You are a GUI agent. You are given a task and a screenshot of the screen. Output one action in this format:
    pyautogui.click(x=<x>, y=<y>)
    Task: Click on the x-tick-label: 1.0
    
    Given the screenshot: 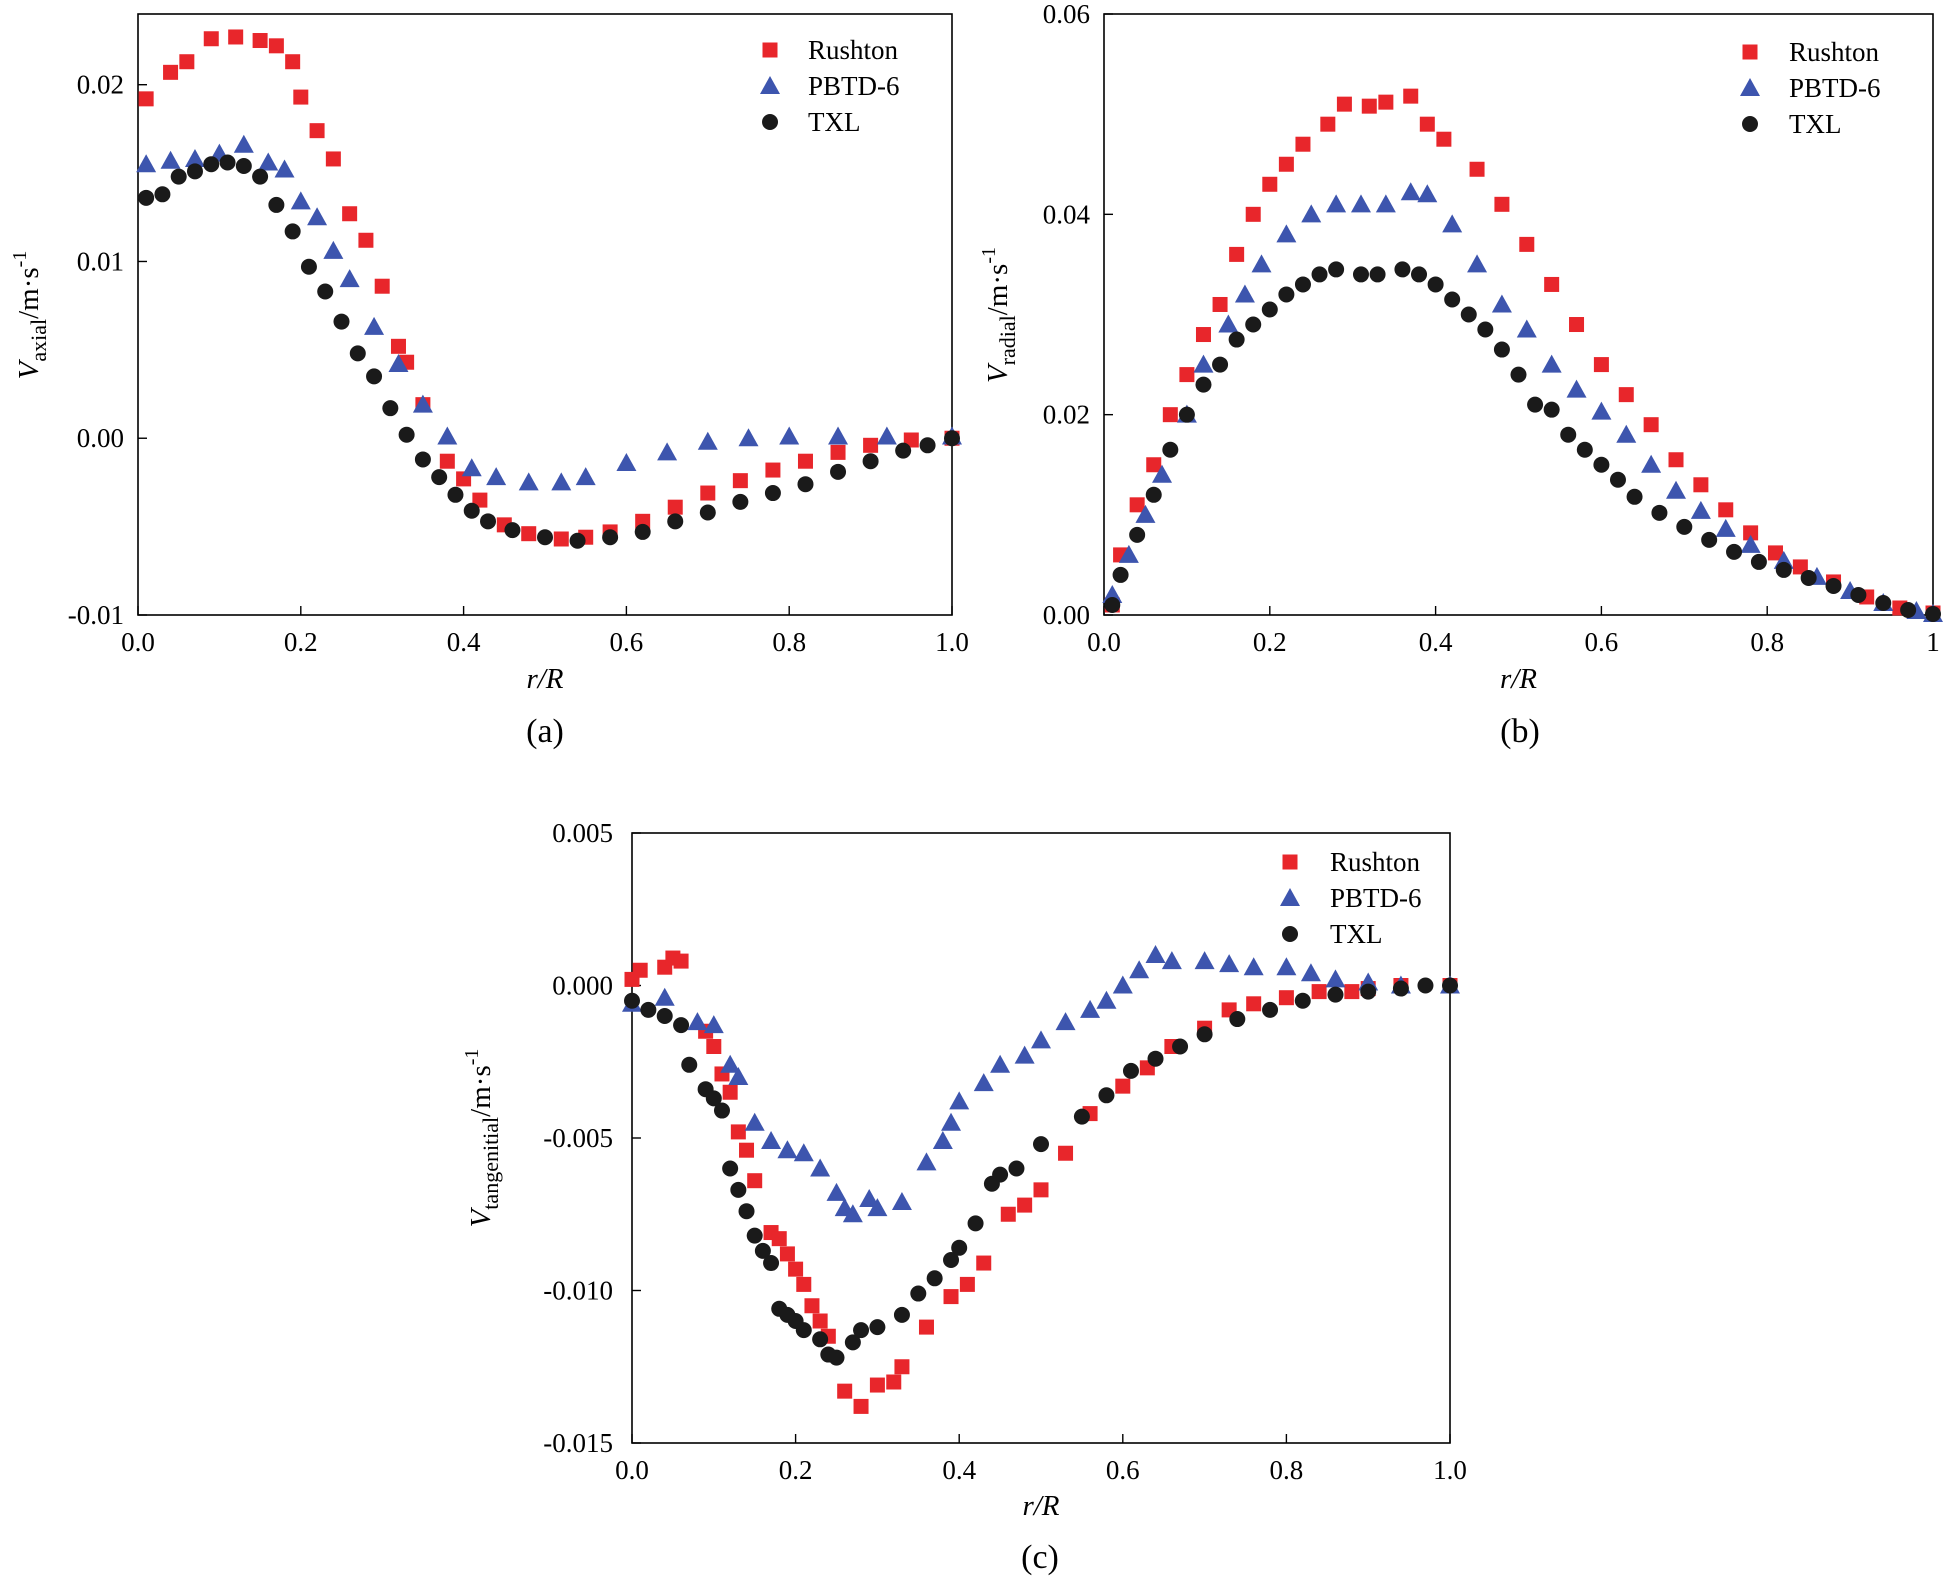 What is the action you would take?
    pyautogui.click(x=952, y=642)
    